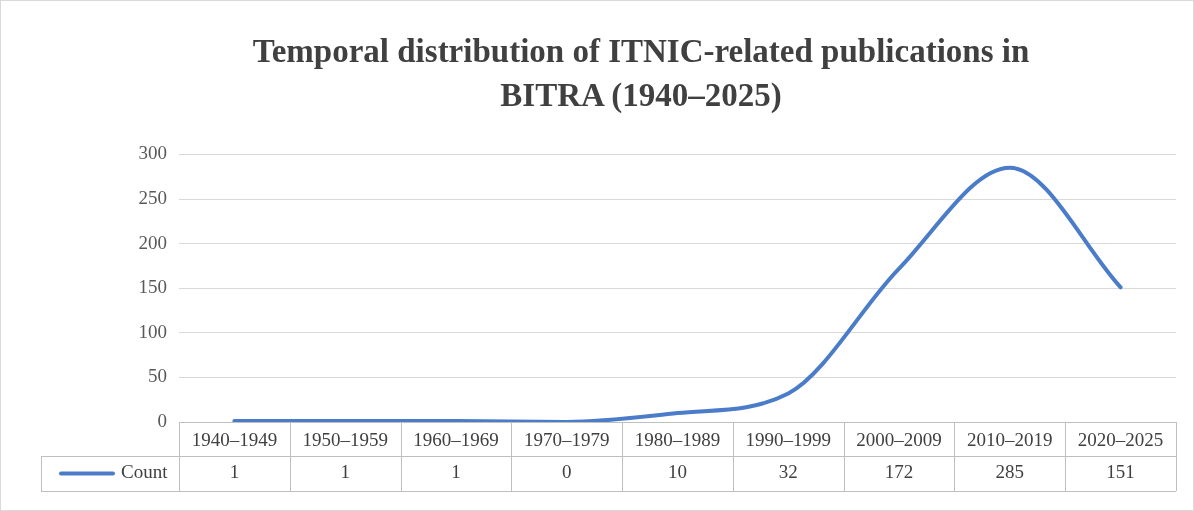  Describe the element at coordinates (157, 376) in the screenshot. I see `y-tick-label: 50` at that location.